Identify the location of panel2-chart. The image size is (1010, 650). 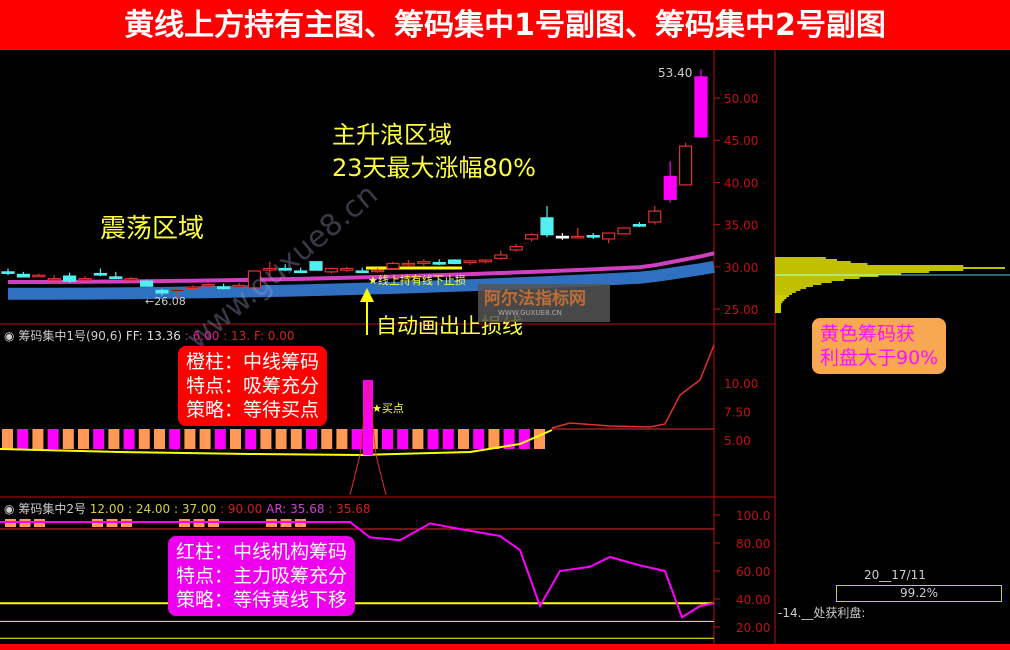
(357, 579).